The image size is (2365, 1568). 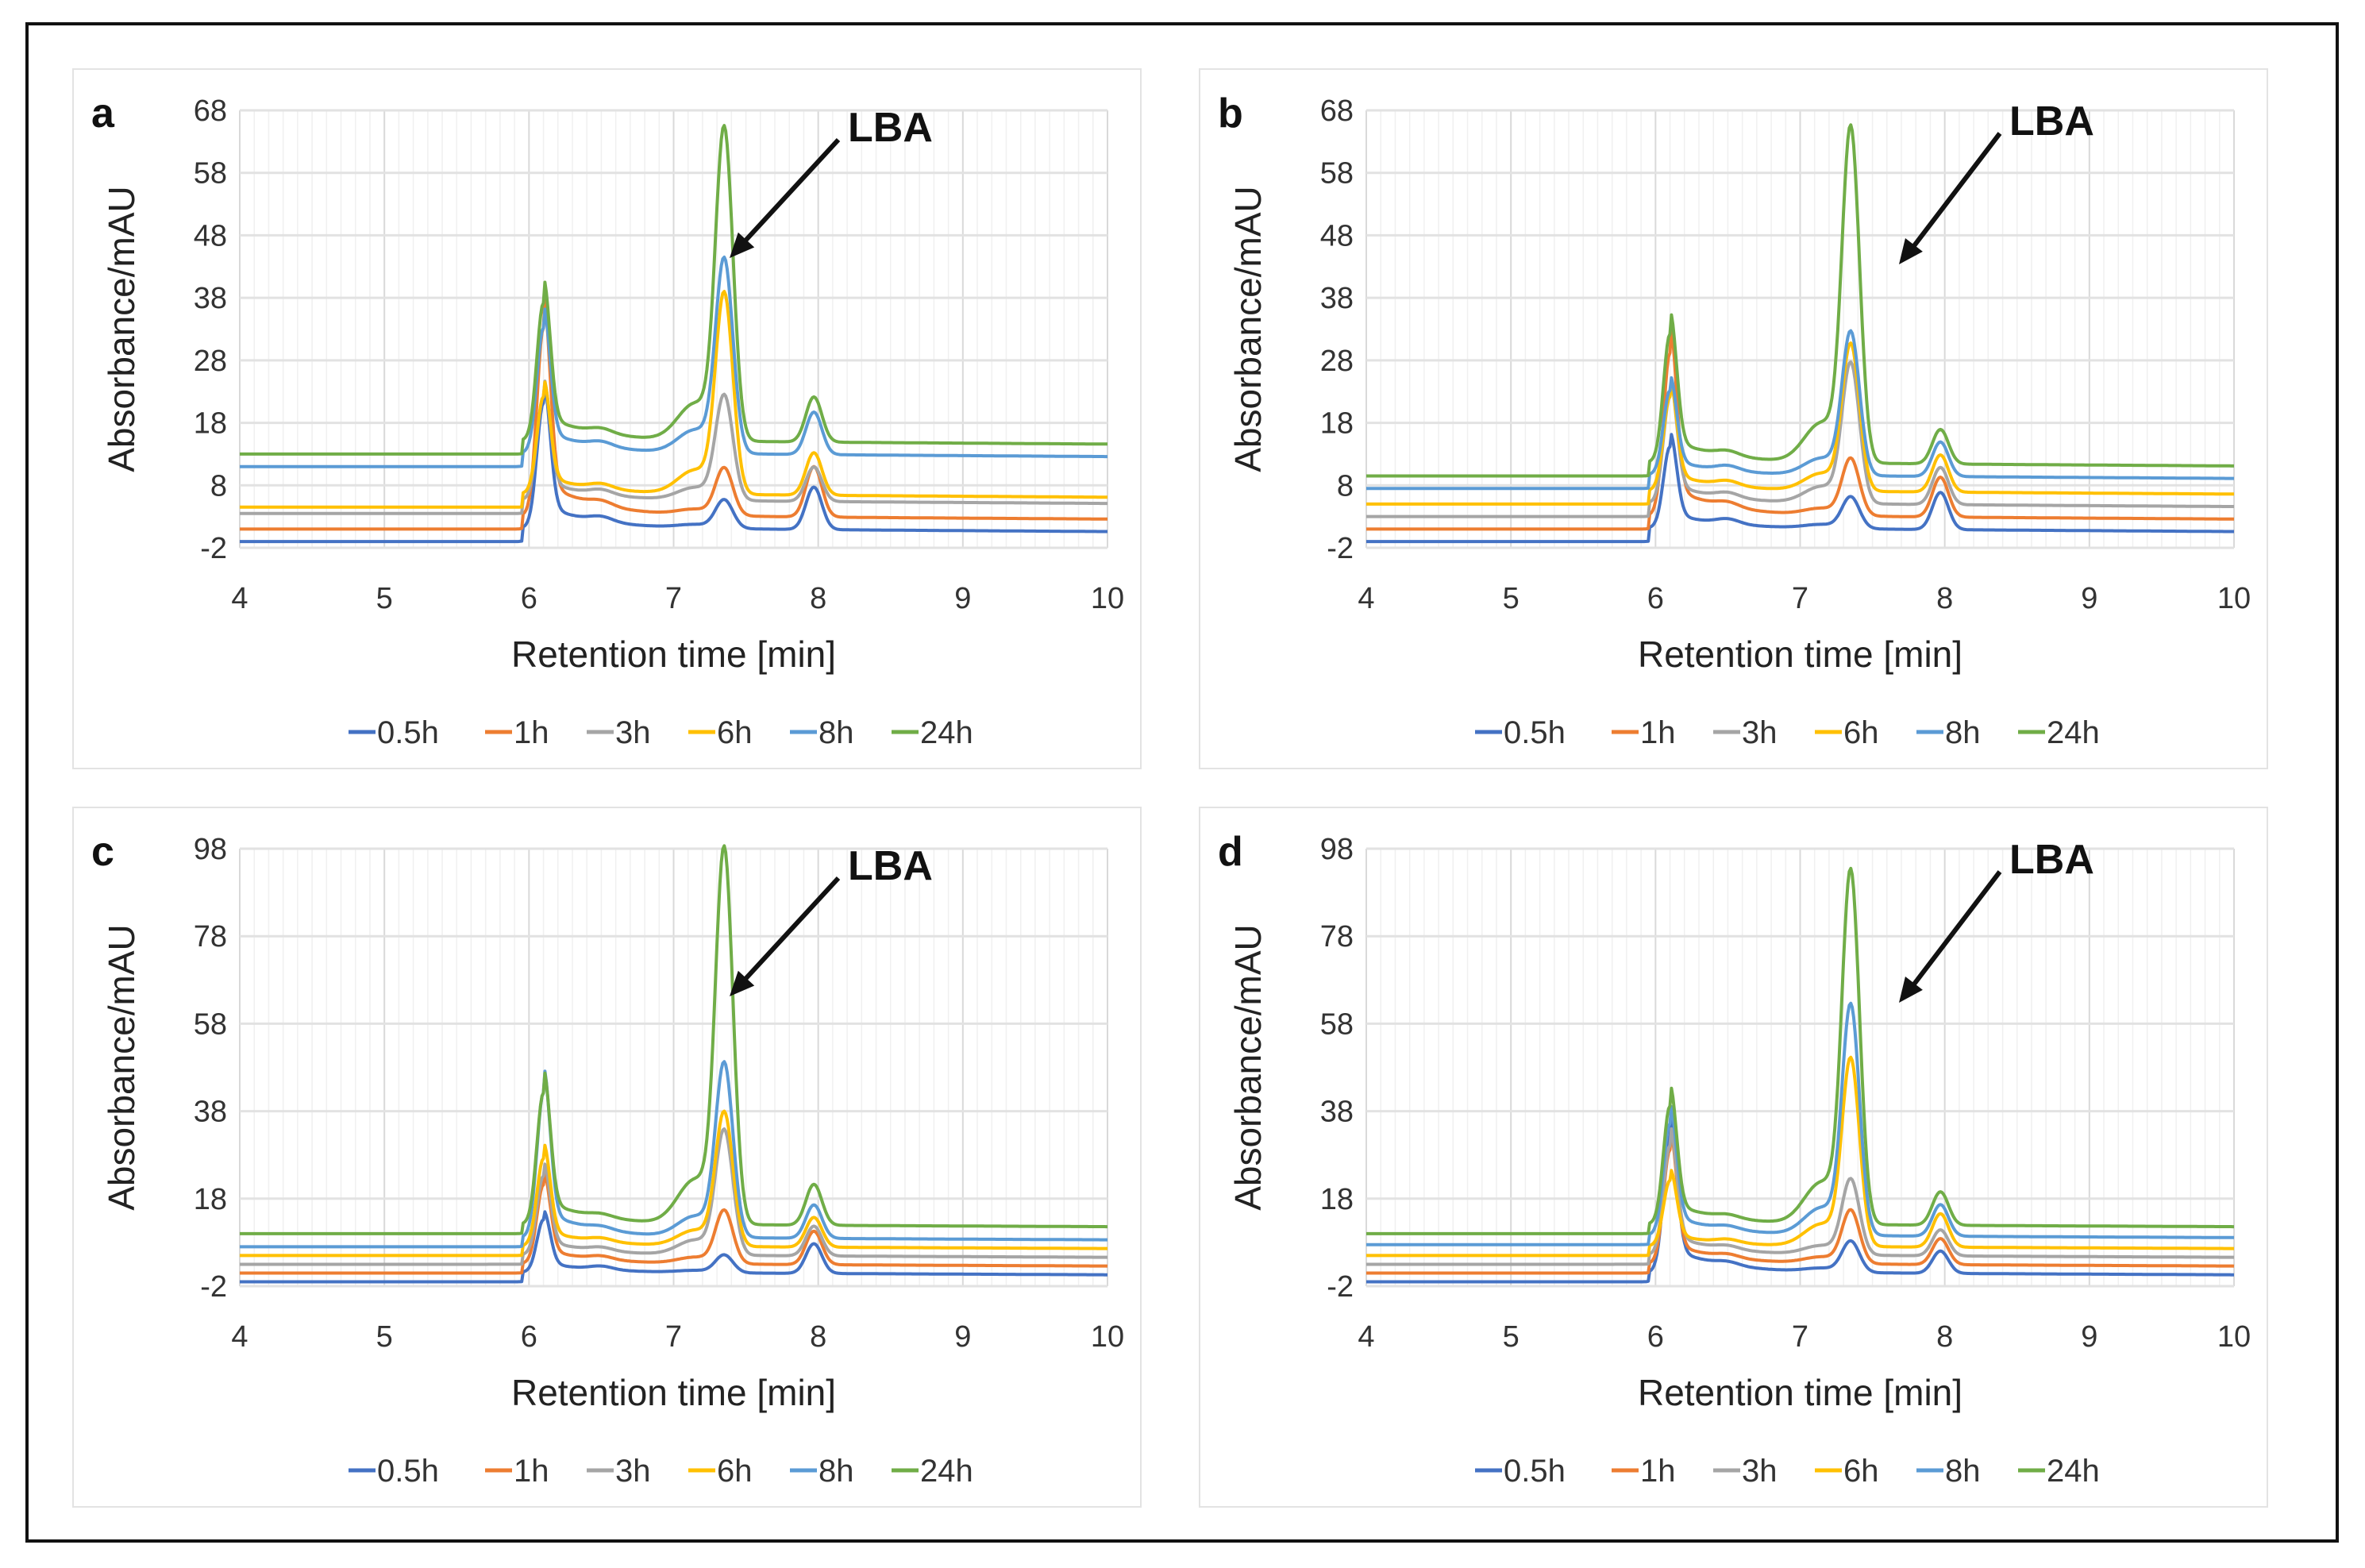 What do you see at coordinates (211, 236) in the screenshot?
I see `y-tick-label: 48` at bounding box center [211, 236].